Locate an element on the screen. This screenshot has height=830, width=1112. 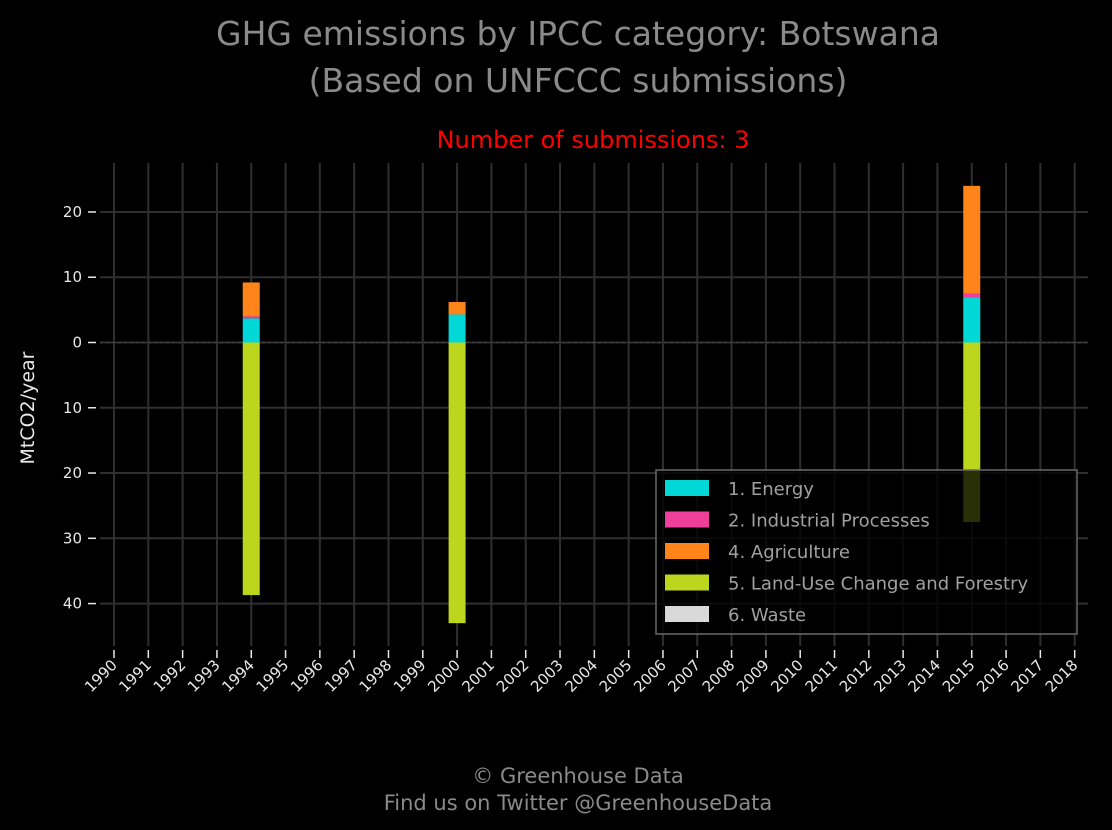
x-tick-label-2001: 2001 is located at coordinates (479, 676).